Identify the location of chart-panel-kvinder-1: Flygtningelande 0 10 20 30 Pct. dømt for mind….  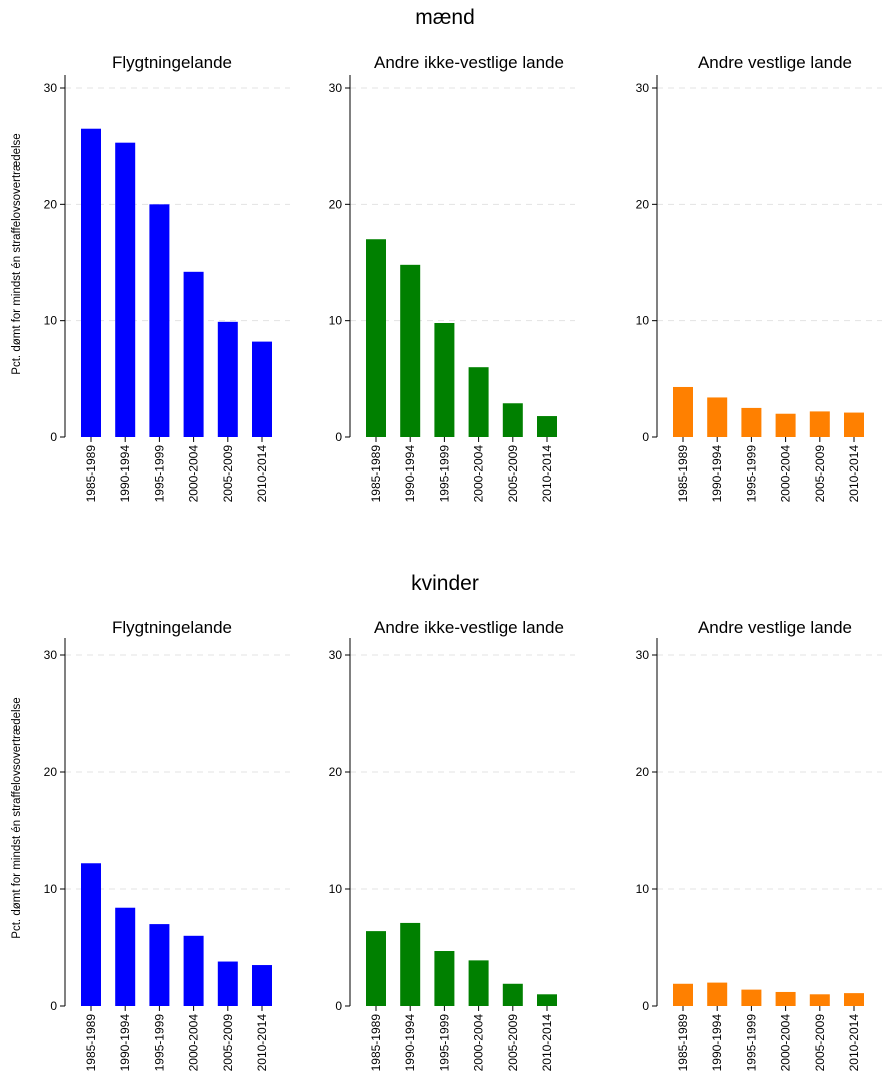
(150, 844).